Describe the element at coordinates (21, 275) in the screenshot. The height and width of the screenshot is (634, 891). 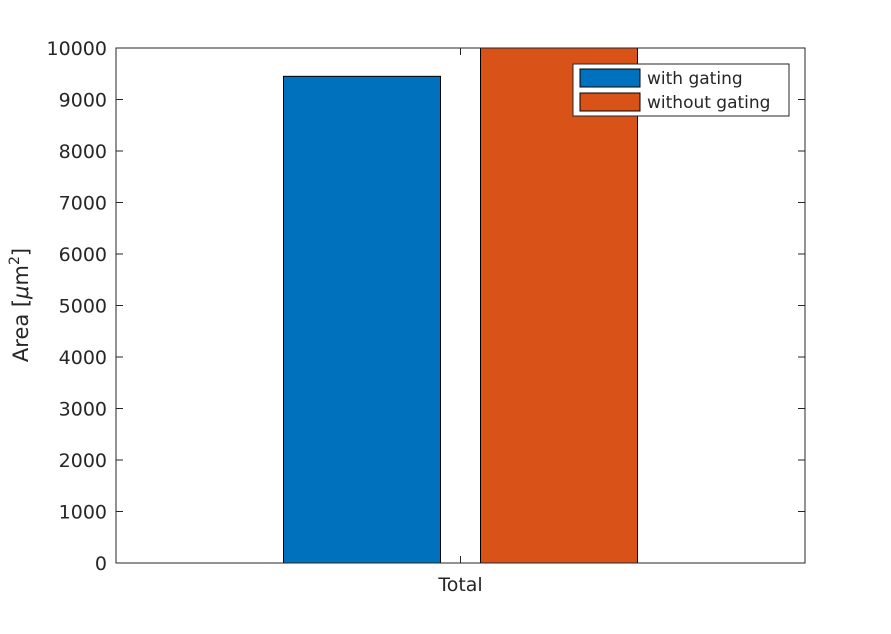
I see `y-axis-label-unit: m` at that location.